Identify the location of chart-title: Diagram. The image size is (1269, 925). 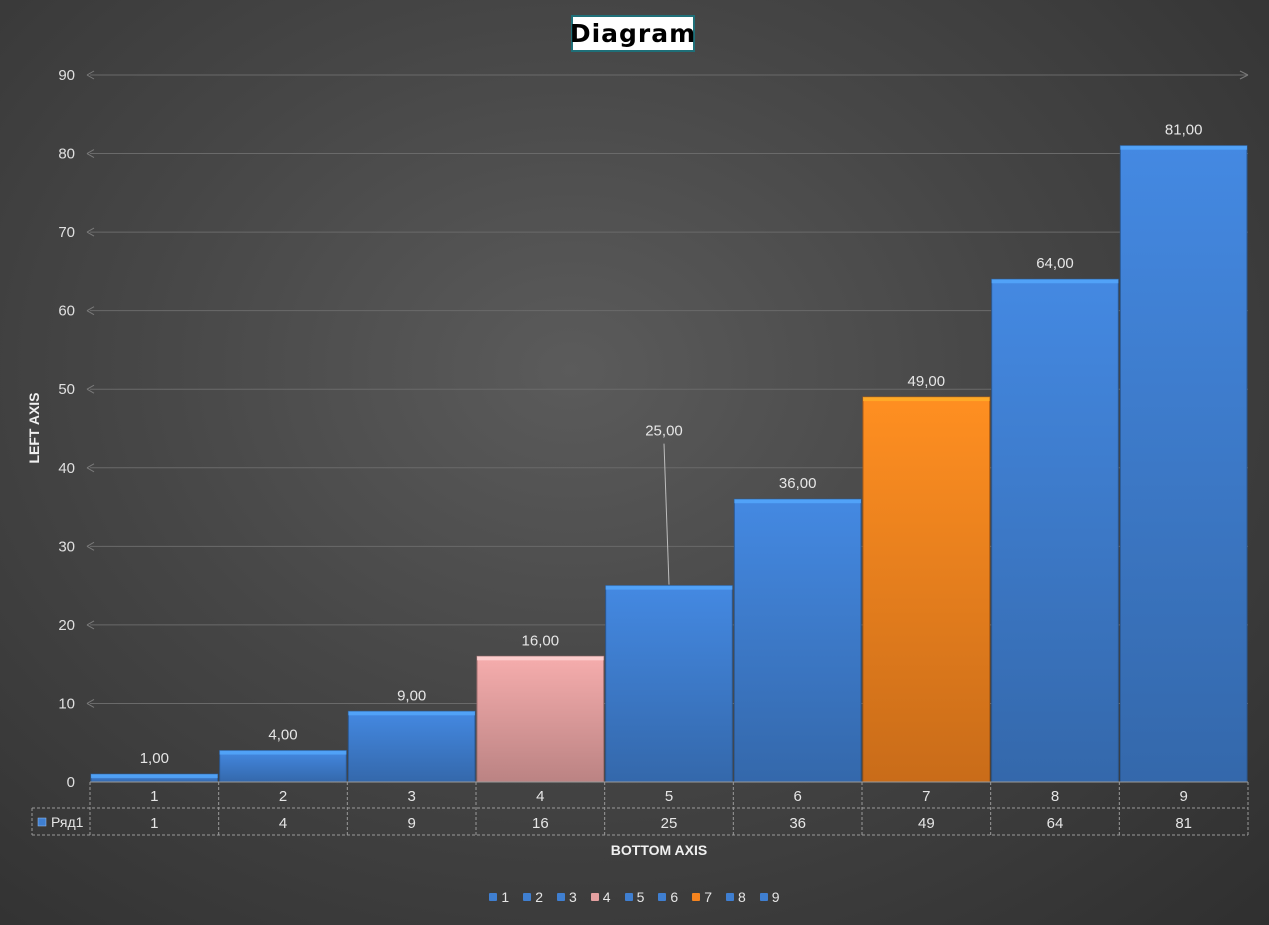
(632, 33).